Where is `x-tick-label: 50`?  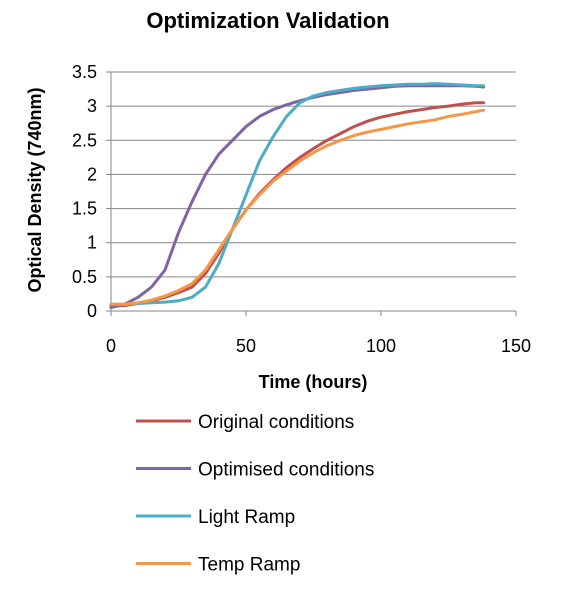
x-tick-label: 50 is located at coordinates (246, 346).